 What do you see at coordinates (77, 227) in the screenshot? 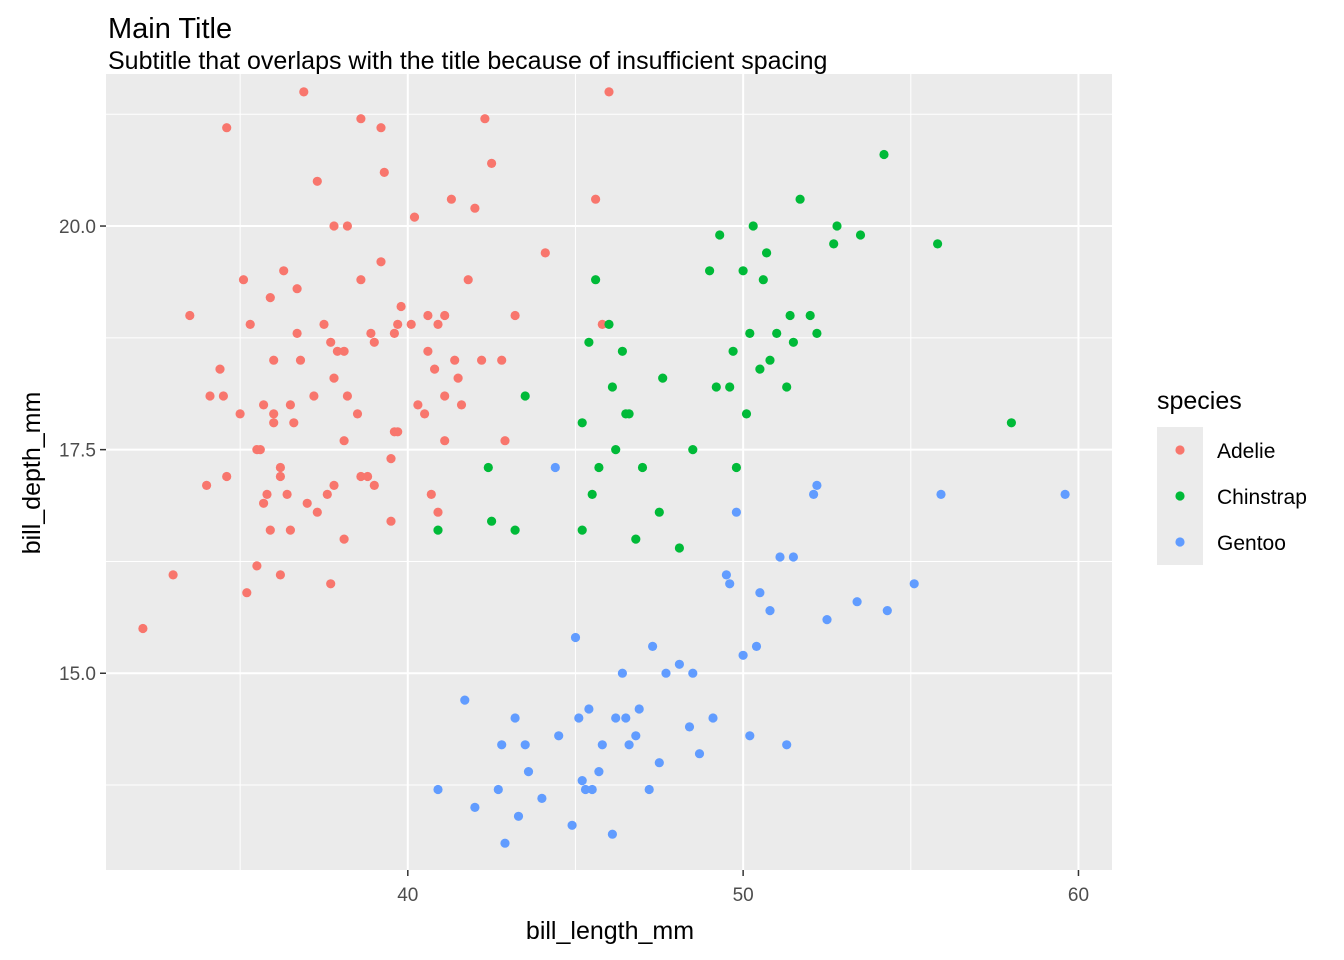
I see `y-tick-label: 20.0` at bounding box center [77, 227].